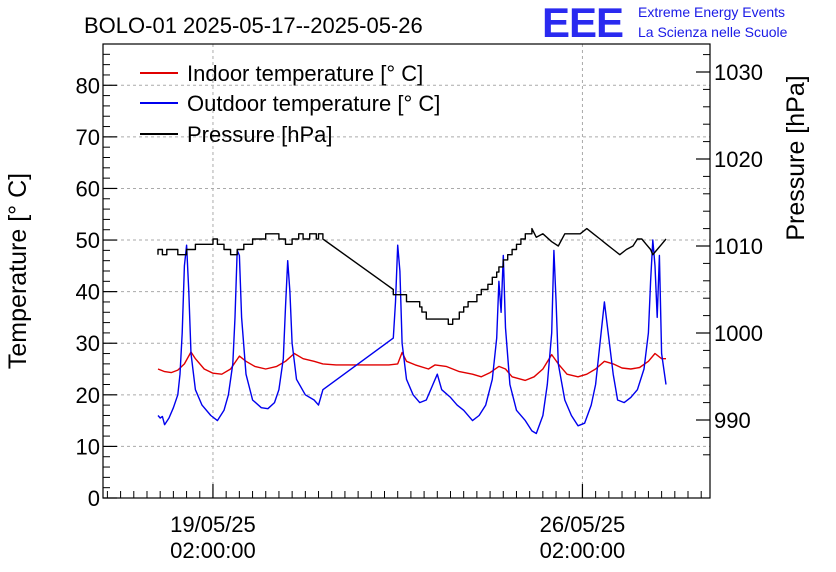 The width and height of the screenshot is (836, 572). I want to click on legend-label-0: Indoor temperature [° C], so click(305, 73).